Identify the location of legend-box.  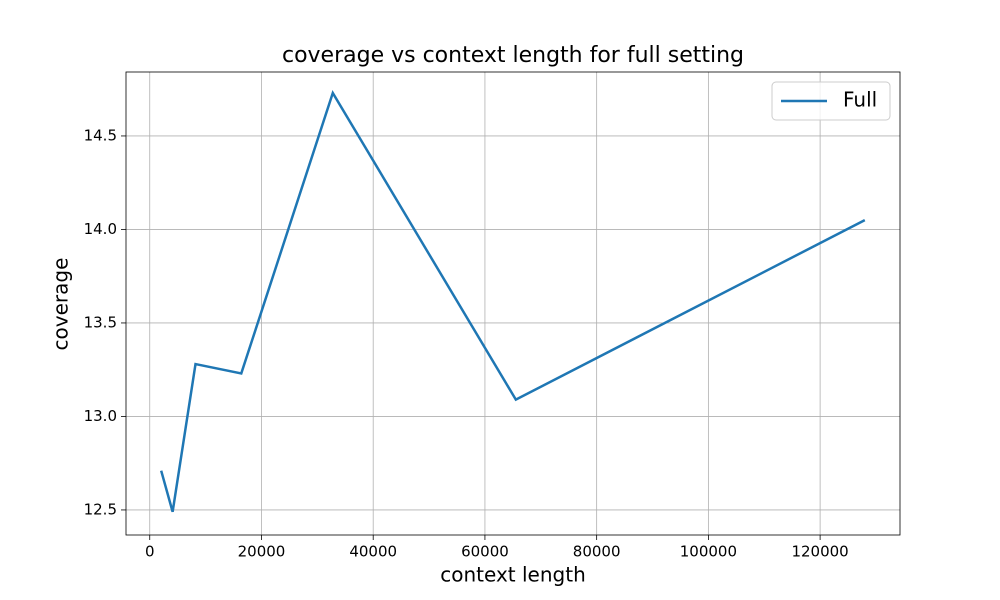
(831, 101).